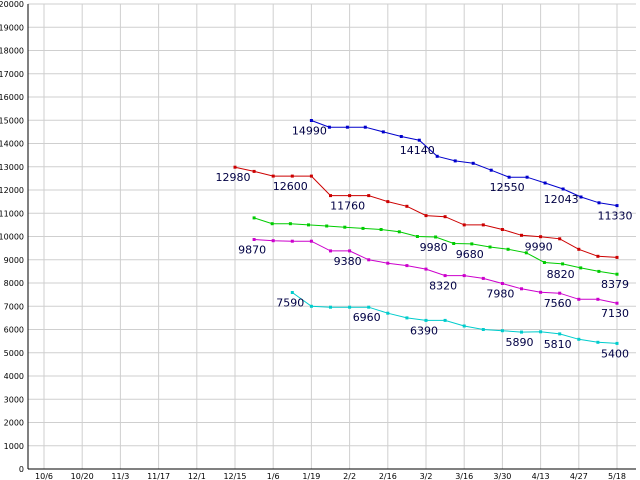 This screenshot has width=640, height=480. Describe the element at coordinates (12, 4) in the screenshot. I see `y-tick-label: 20000` at that location.